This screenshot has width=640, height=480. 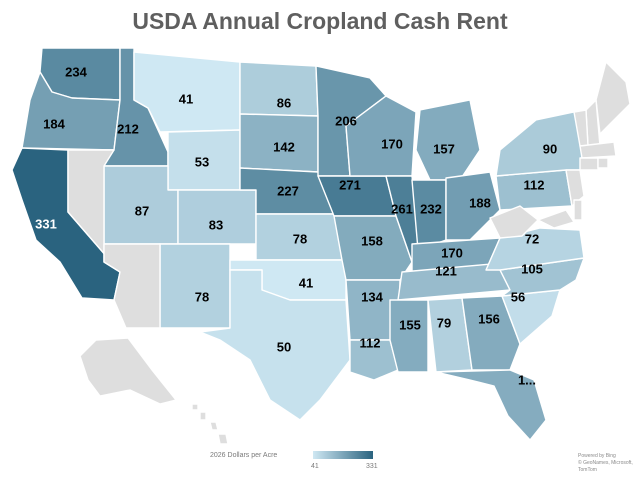 I want to click on state-value-wy: 53, so click(x=202, y=161).